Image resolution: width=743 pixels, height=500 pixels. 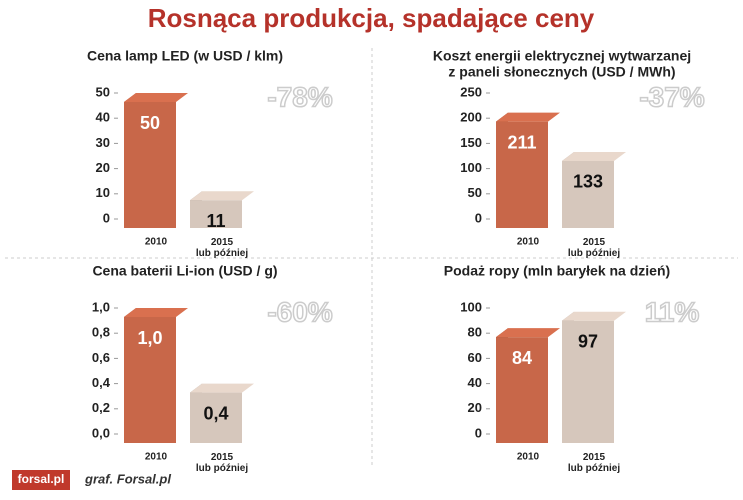 I want to click on value-label: 50, so click(x=150, y=123).